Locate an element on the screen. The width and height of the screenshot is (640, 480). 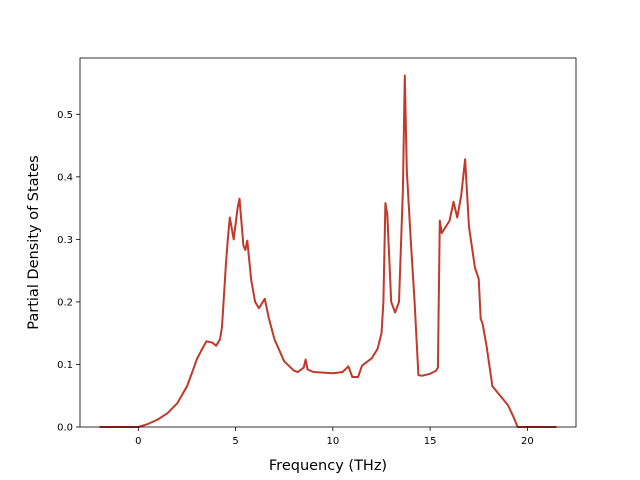
x-tick-label: 15 is located at coordinates (430, 441).